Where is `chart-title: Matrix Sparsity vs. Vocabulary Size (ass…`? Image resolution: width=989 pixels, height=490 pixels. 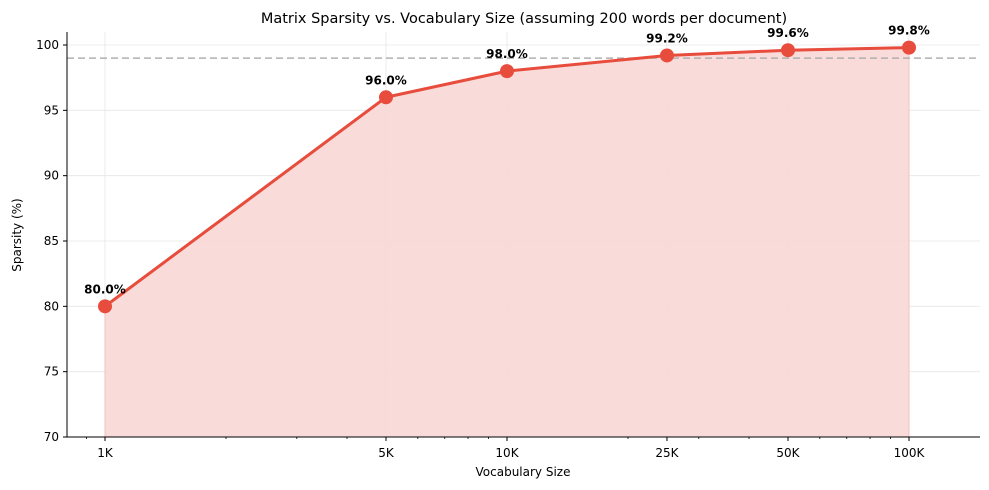 chart-title: Matrix Sparsity vs. Vocabulary Size (ass… is located at coordinates (524, 19).